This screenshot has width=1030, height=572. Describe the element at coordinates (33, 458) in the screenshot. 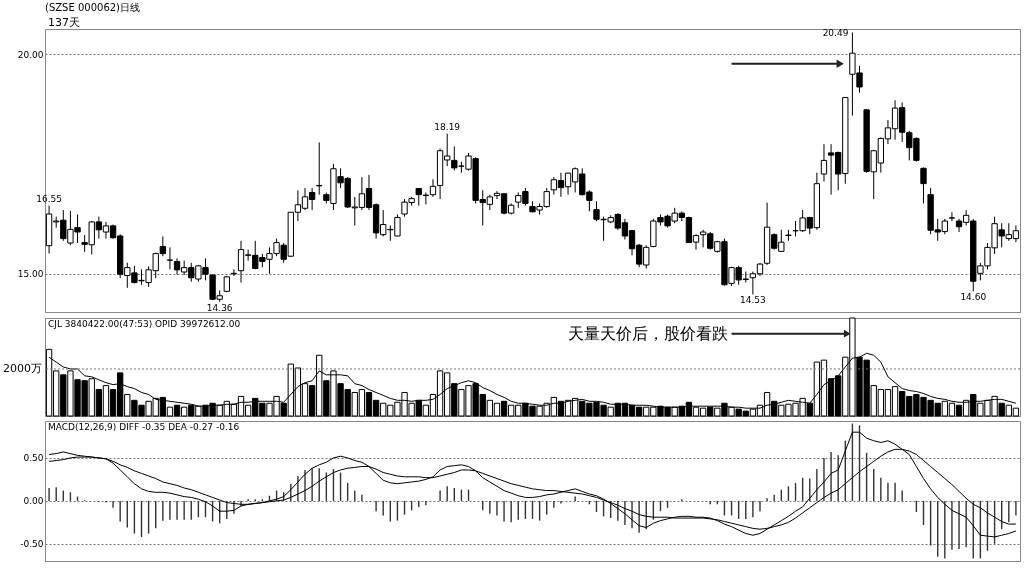

I see `y-tick-label: 0.50` at that location.